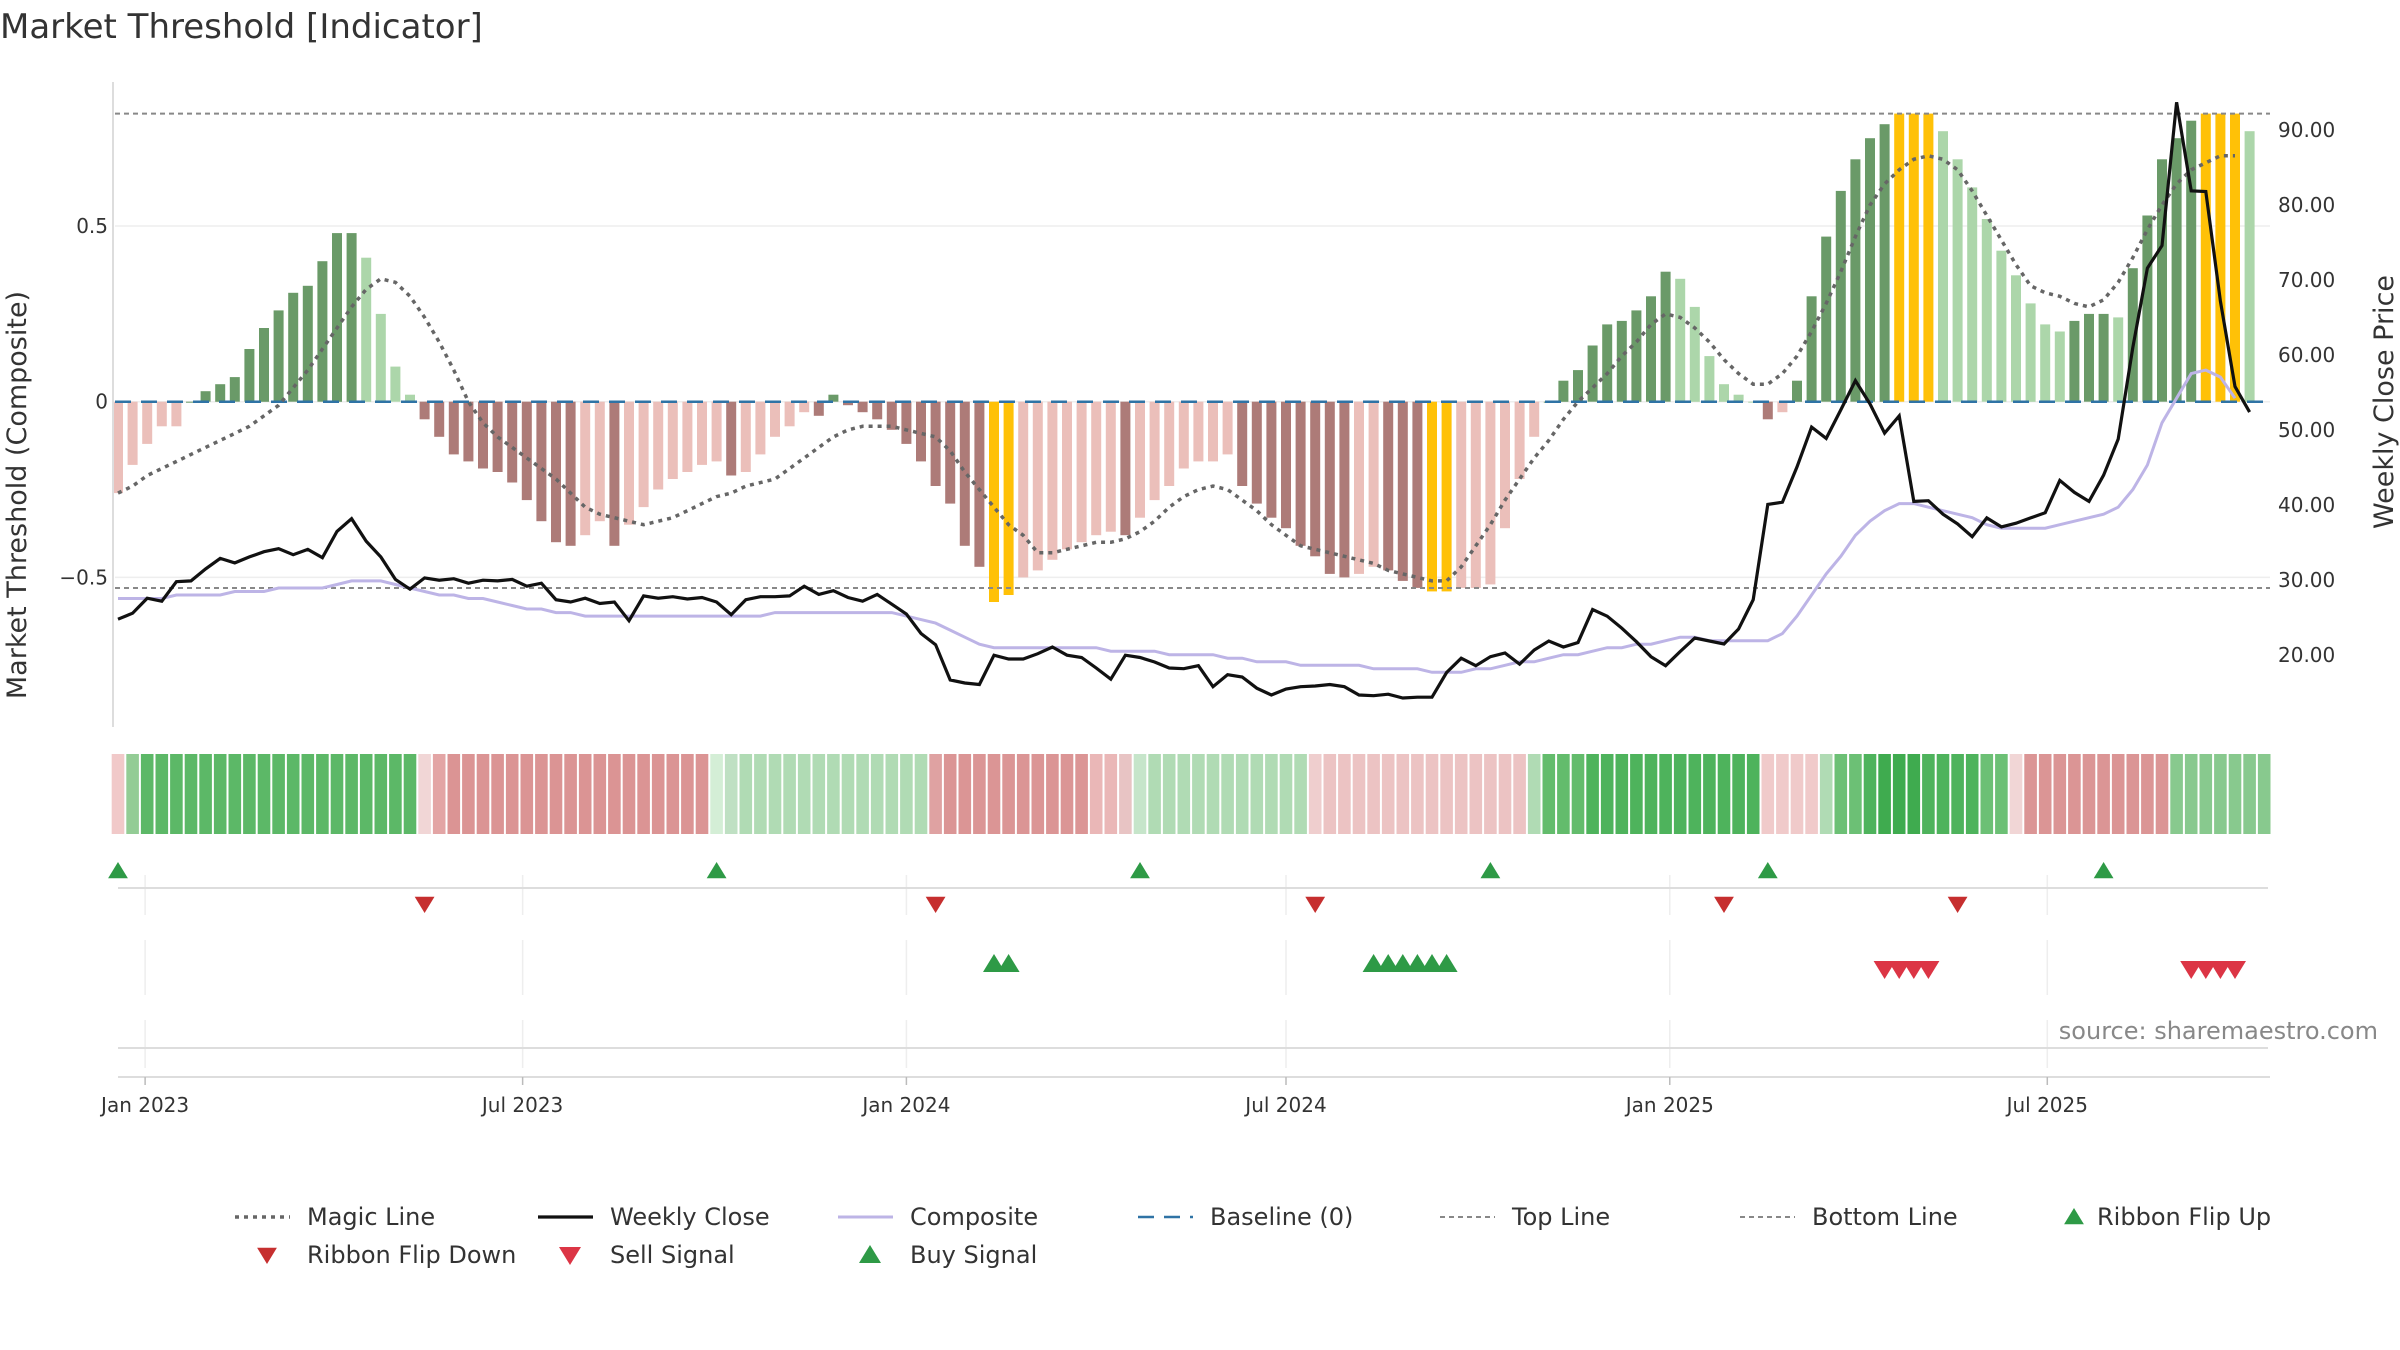  Describe the element at coordinates (1191, 794) in the screenshot. I see `ribbon-strip` at that location.